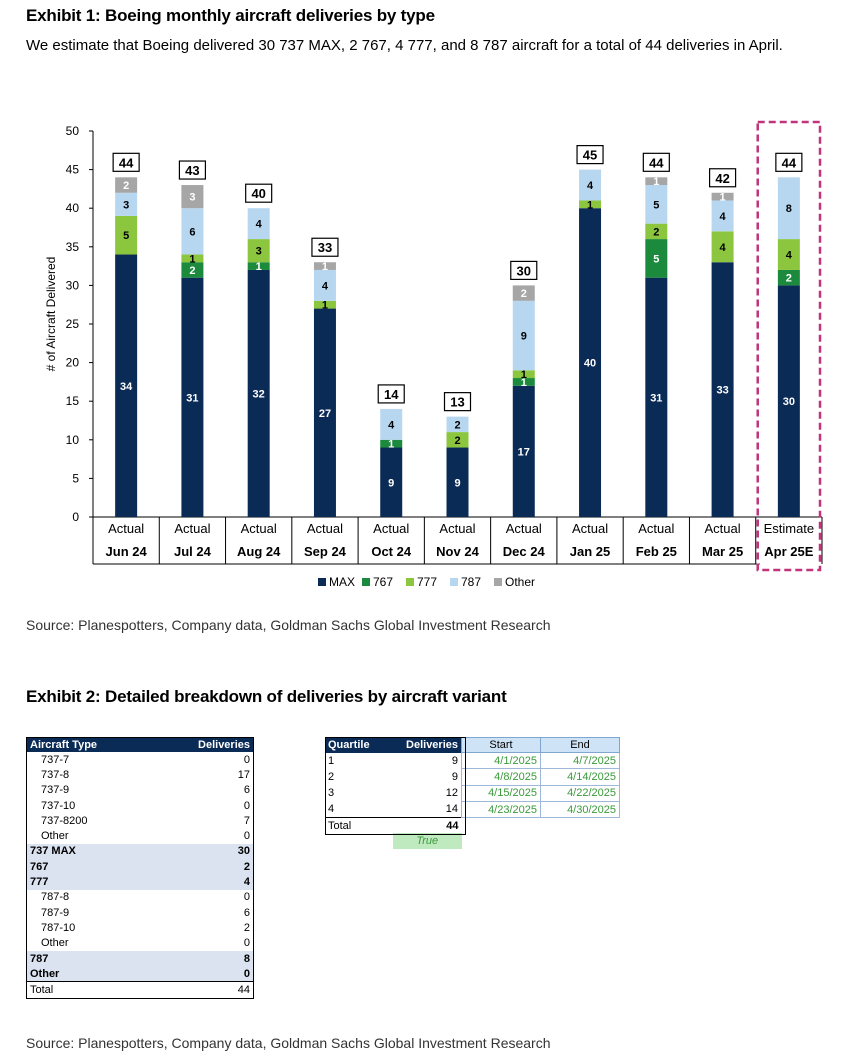 The width and height of the screenshot is (848, 1063). What do you see at coordinates (501, 760) in the screenshot?
I see `quartile-start: 4/1/2025` at bounding box center [501, 760].